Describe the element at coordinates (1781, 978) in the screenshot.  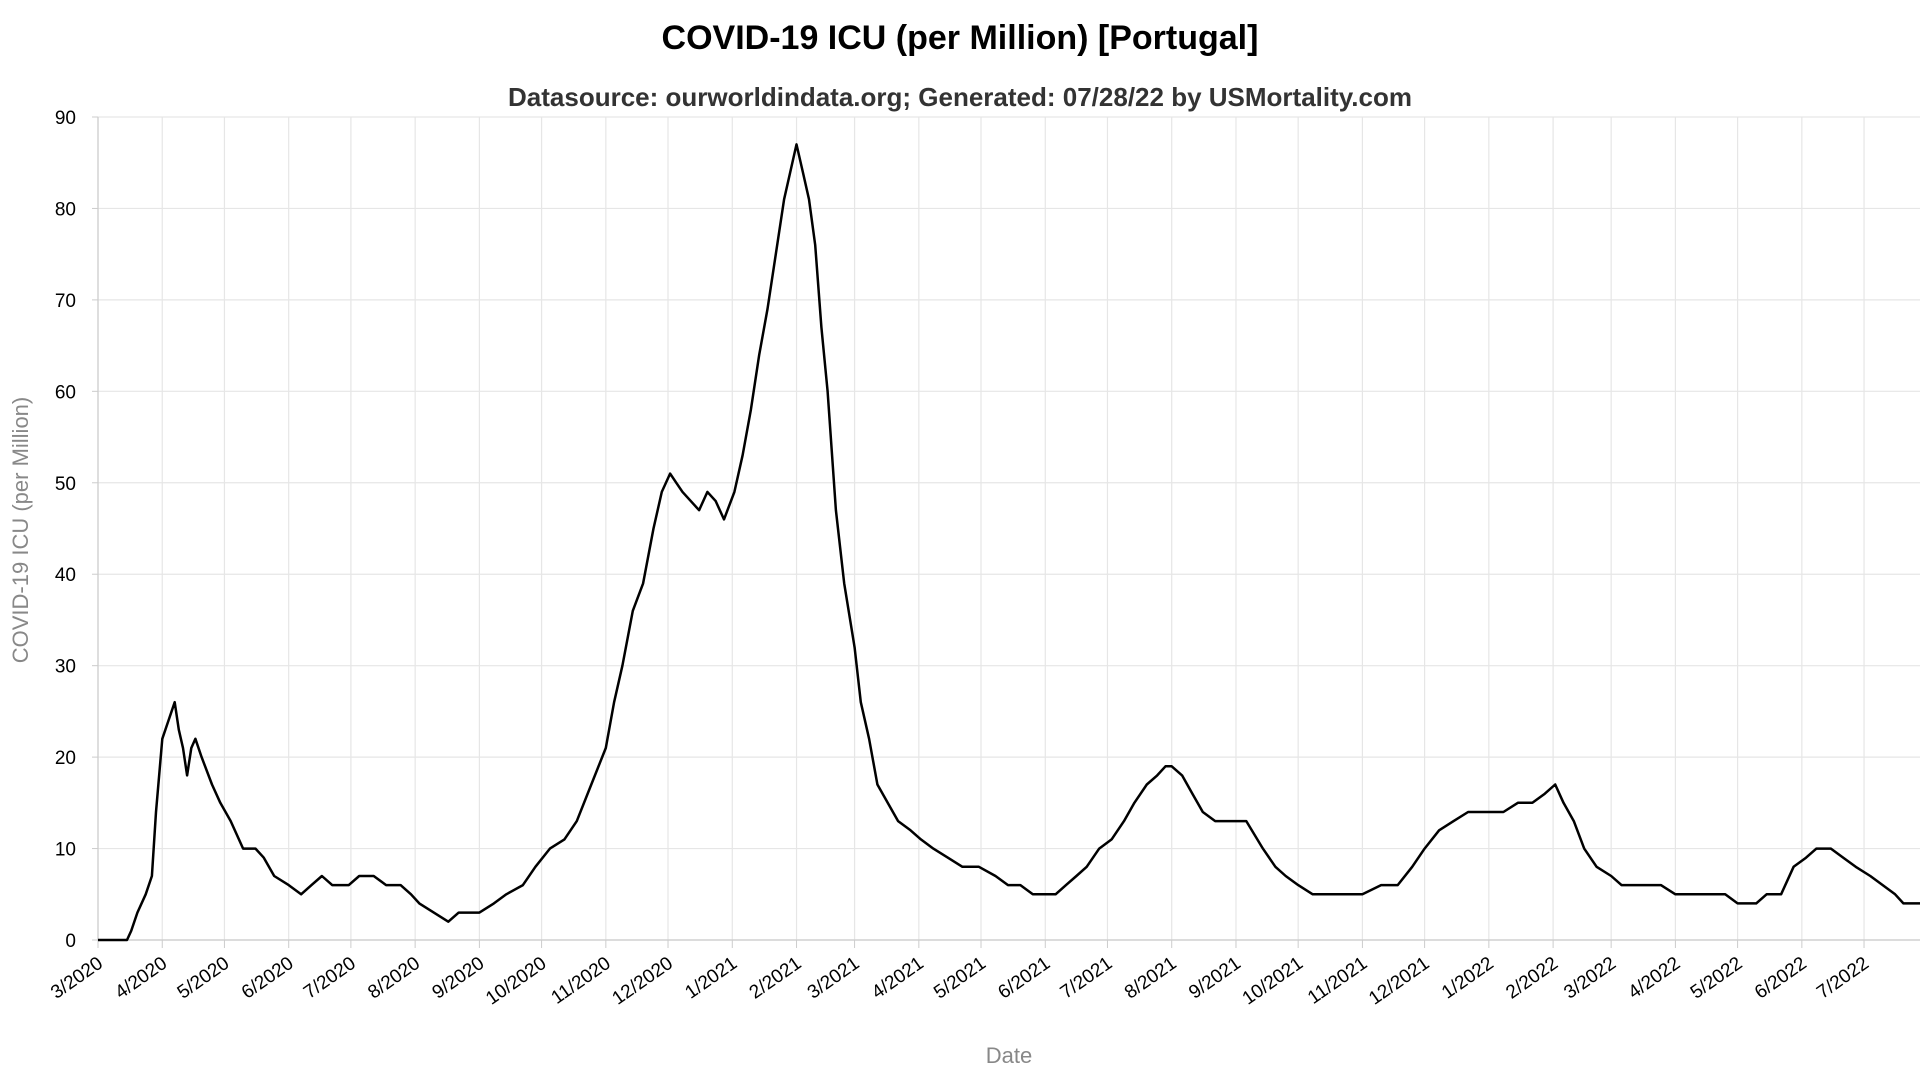
I see `x-tick-label: 6/2022` at that location.